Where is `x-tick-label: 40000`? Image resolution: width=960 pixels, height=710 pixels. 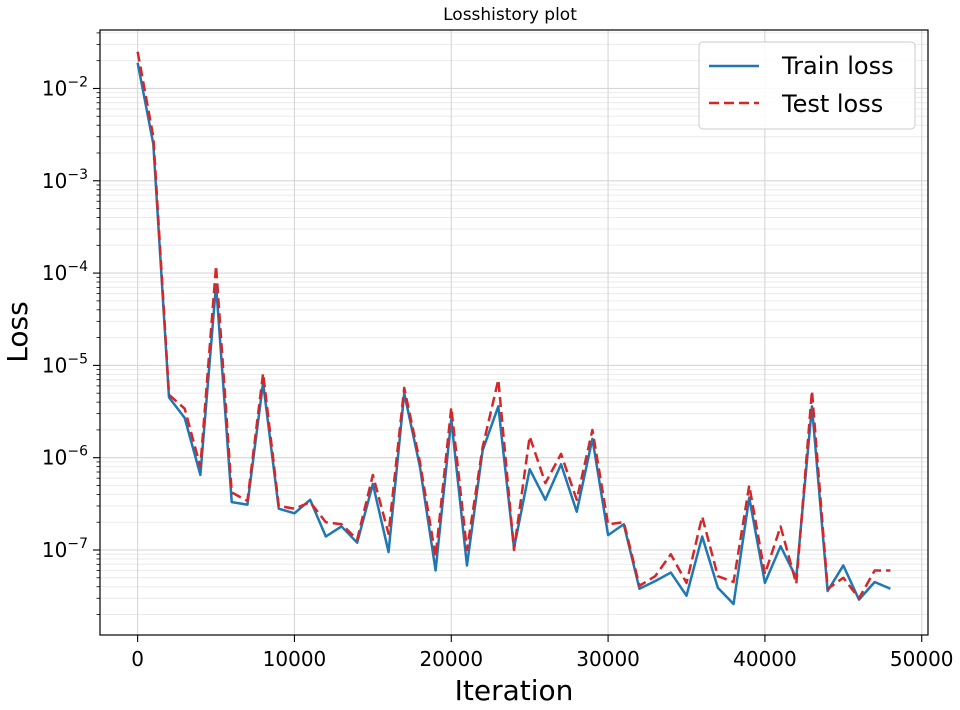
x-tick-label: 40000 is located at coordinates (765, 659).